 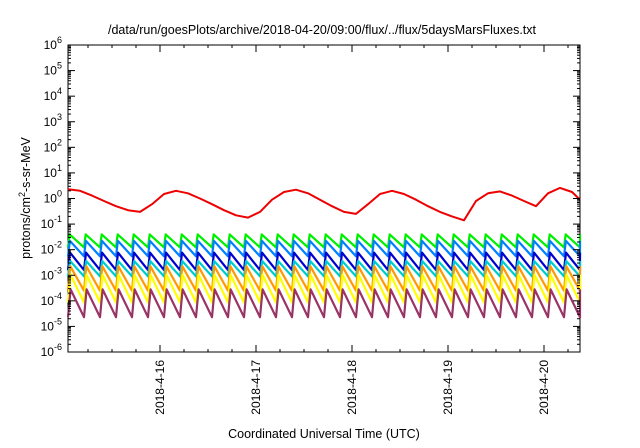 I want to click on y-tick-label: 10⁴, so click(x=53, y=94).